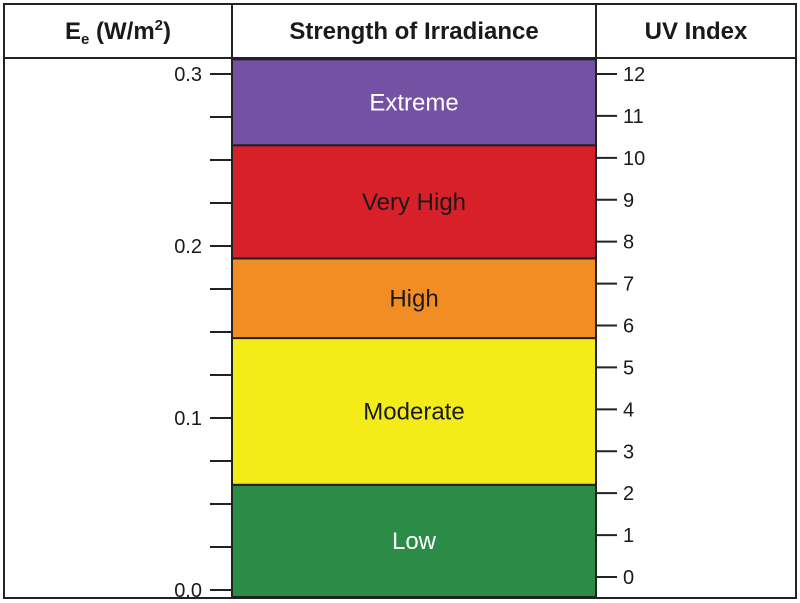 This screenshot has width=800, height=603. What do you see at coordinates (167, 31) in the screenshot?
I see `irradiance-header-close: )` at bounding box center [167, 31].